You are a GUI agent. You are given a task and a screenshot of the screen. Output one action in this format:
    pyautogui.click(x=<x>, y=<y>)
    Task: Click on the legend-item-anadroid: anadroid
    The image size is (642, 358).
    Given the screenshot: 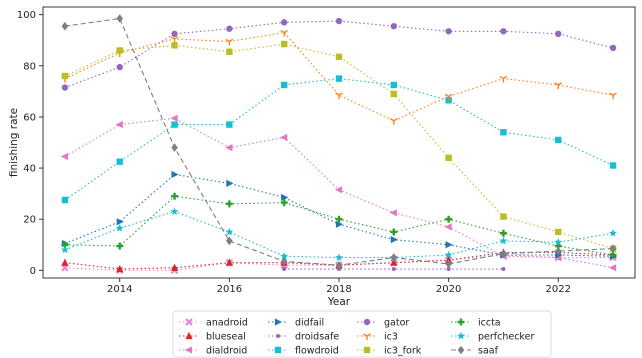 What is the action you would take?
    pyautogui.click(x=213, y=323)
    